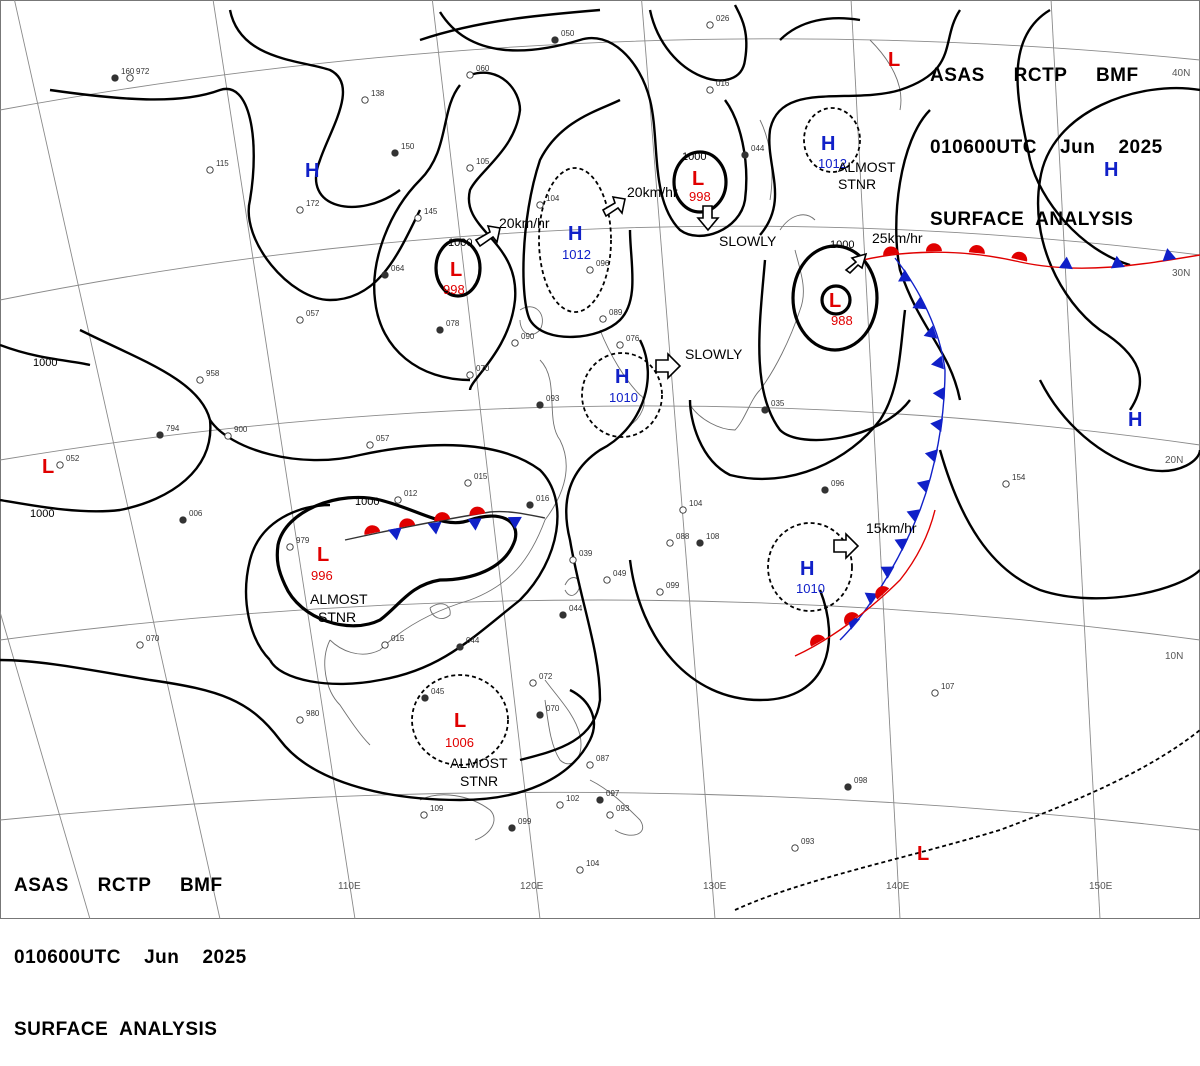 The image size is (1200, 1066). What do you see at coordinates (778, 403) in the screenshot?
I see `station-value: 035` at bounding box center [778, 403].